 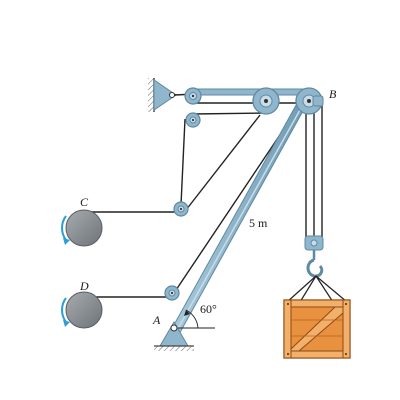 What do you see at coordinates (64, 310) in the screenshot?
I see `rotation-arrow-d-icon` at bounding box center [64, 310].